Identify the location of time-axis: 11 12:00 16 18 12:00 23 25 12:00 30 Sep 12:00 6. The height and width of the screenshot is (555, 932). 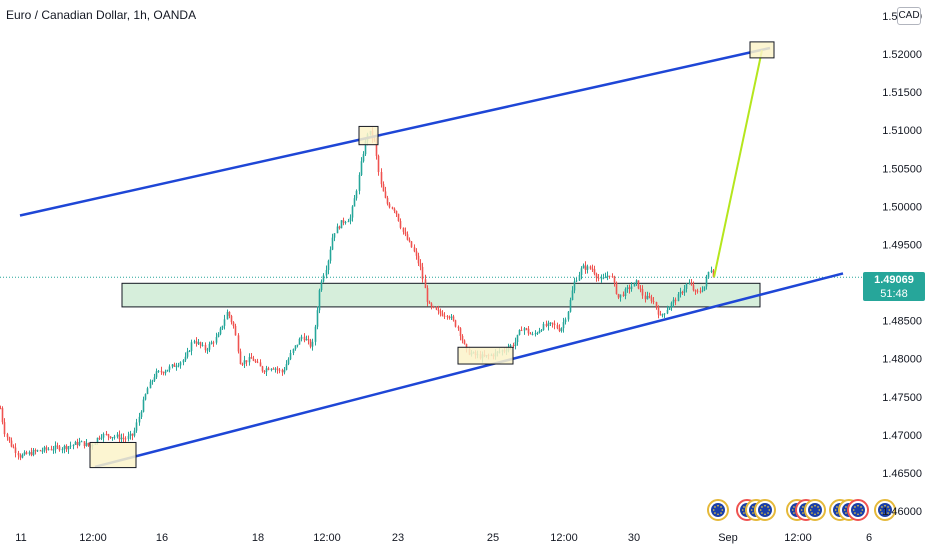
(443, 538).